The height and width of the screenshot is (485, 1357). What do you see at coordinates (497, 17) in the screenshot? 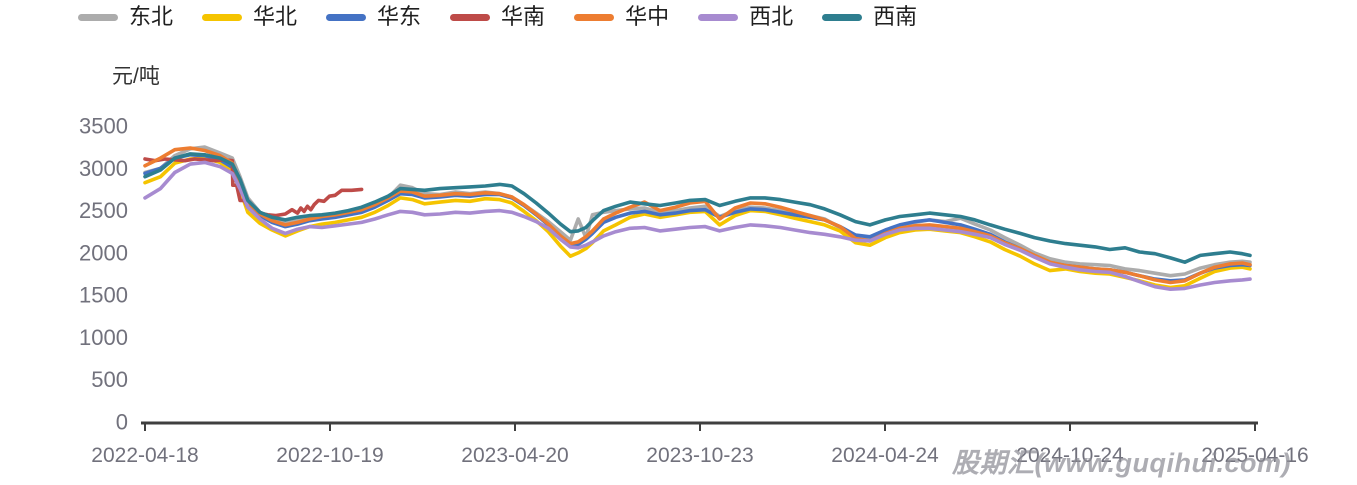
I see `legend-item: 华南` at bounding box center [497, 17].